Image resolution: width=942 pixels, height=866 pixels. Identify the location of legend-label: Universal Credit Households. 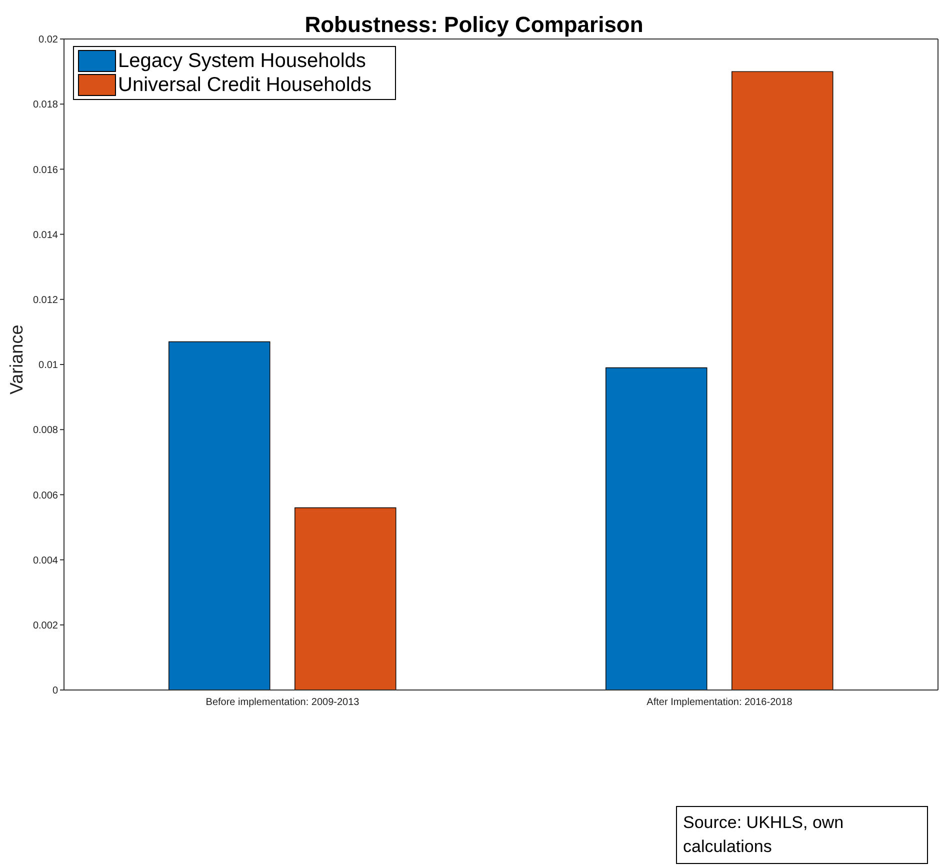
(245, 85).